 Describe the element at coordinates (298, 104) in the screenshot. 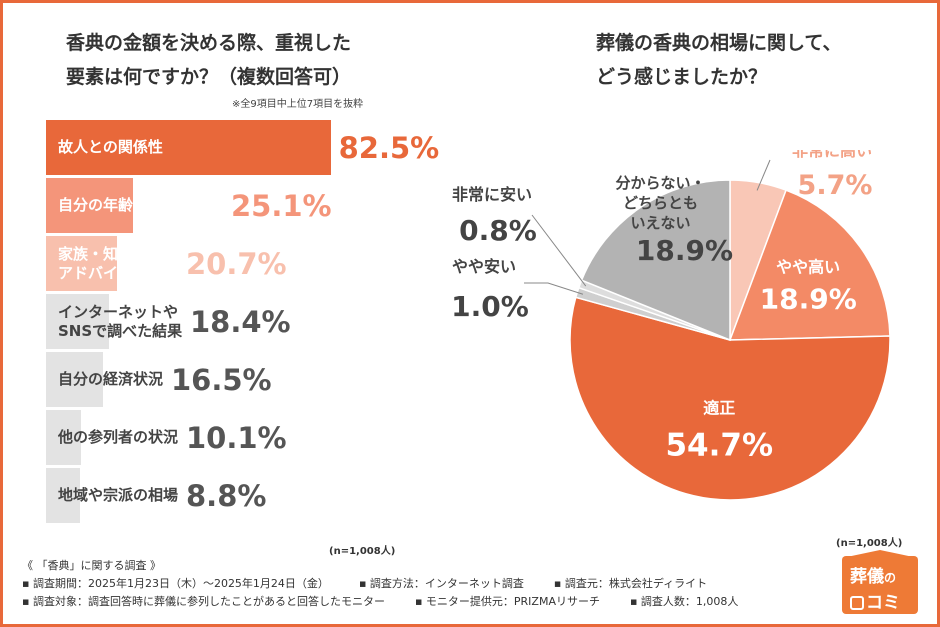

I see `bar-chart-note: ※全9項目中上位7項目を抜粋` at that location.